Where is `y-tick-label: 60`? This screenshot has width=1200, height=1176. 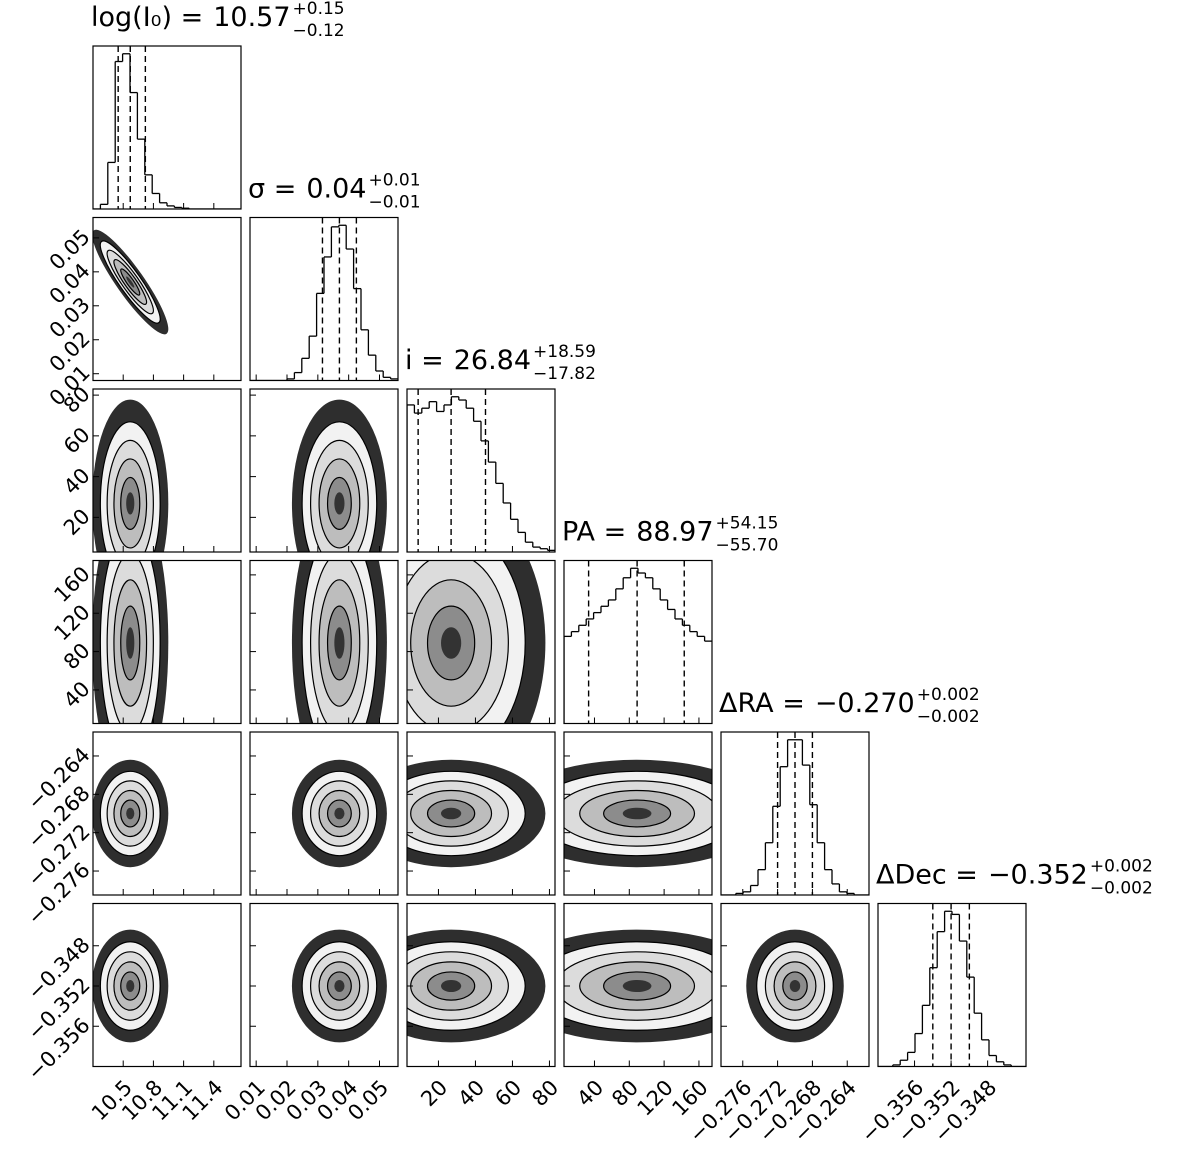 y-tick-label: 60 is located at coordinates (77, 441).